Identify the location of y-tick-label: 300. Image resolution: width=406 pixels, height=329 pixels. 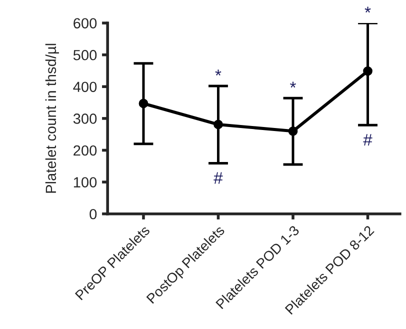
(85, 119).